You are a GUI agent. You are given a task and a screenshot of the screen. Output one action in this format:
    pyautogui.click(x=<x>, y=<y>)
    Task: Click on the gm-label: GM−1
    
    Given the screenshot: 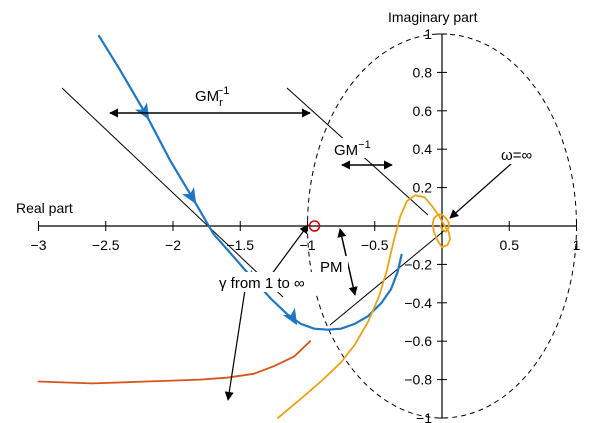 What is the action you would take?
    pyautogui.click(x=352, y=149)
    